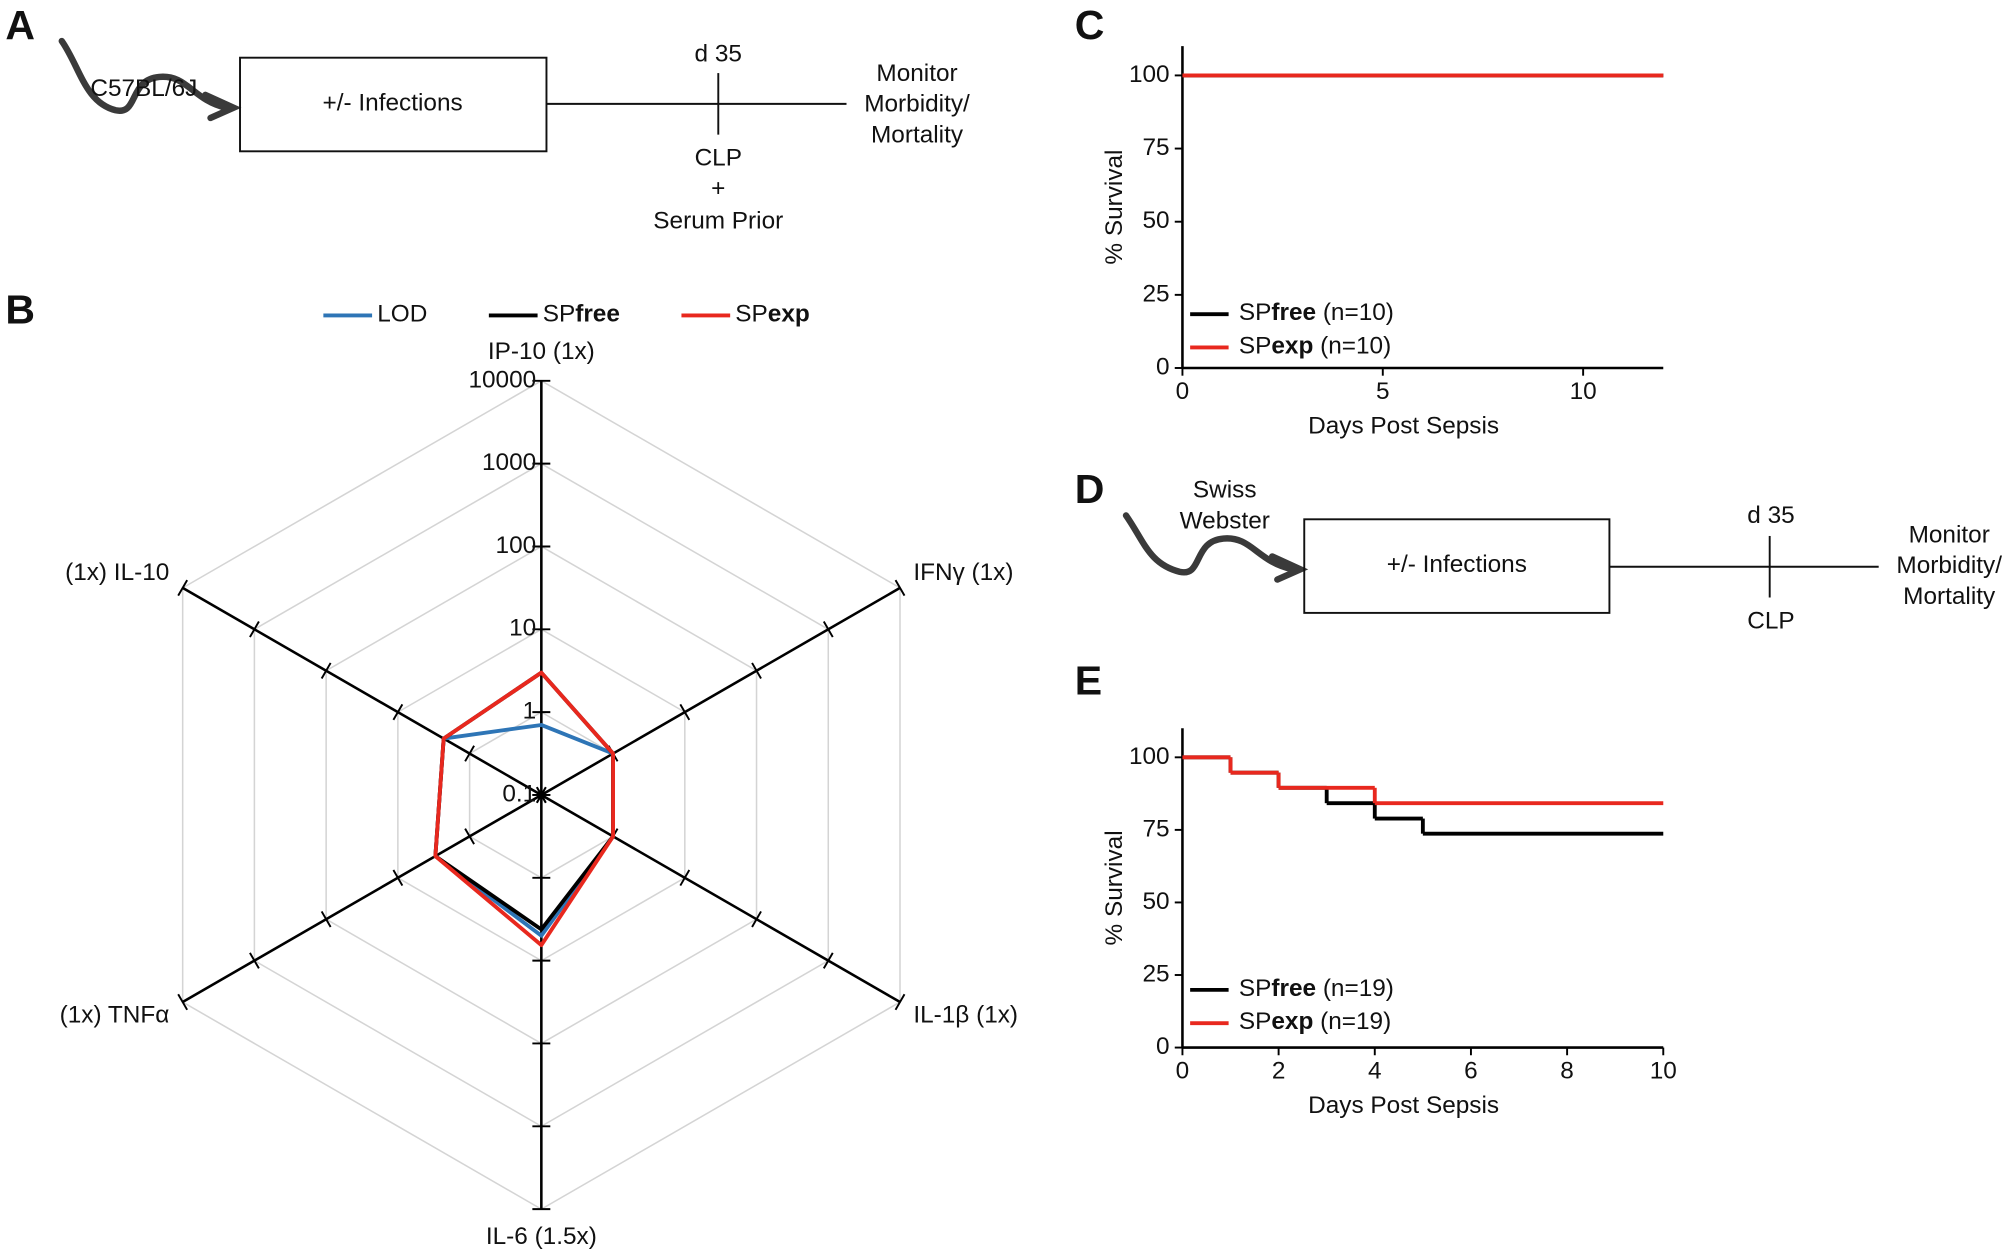  Describe the element at coordinates (509, 462) in the screenshot. I see `tick-label: 1000` at that location.